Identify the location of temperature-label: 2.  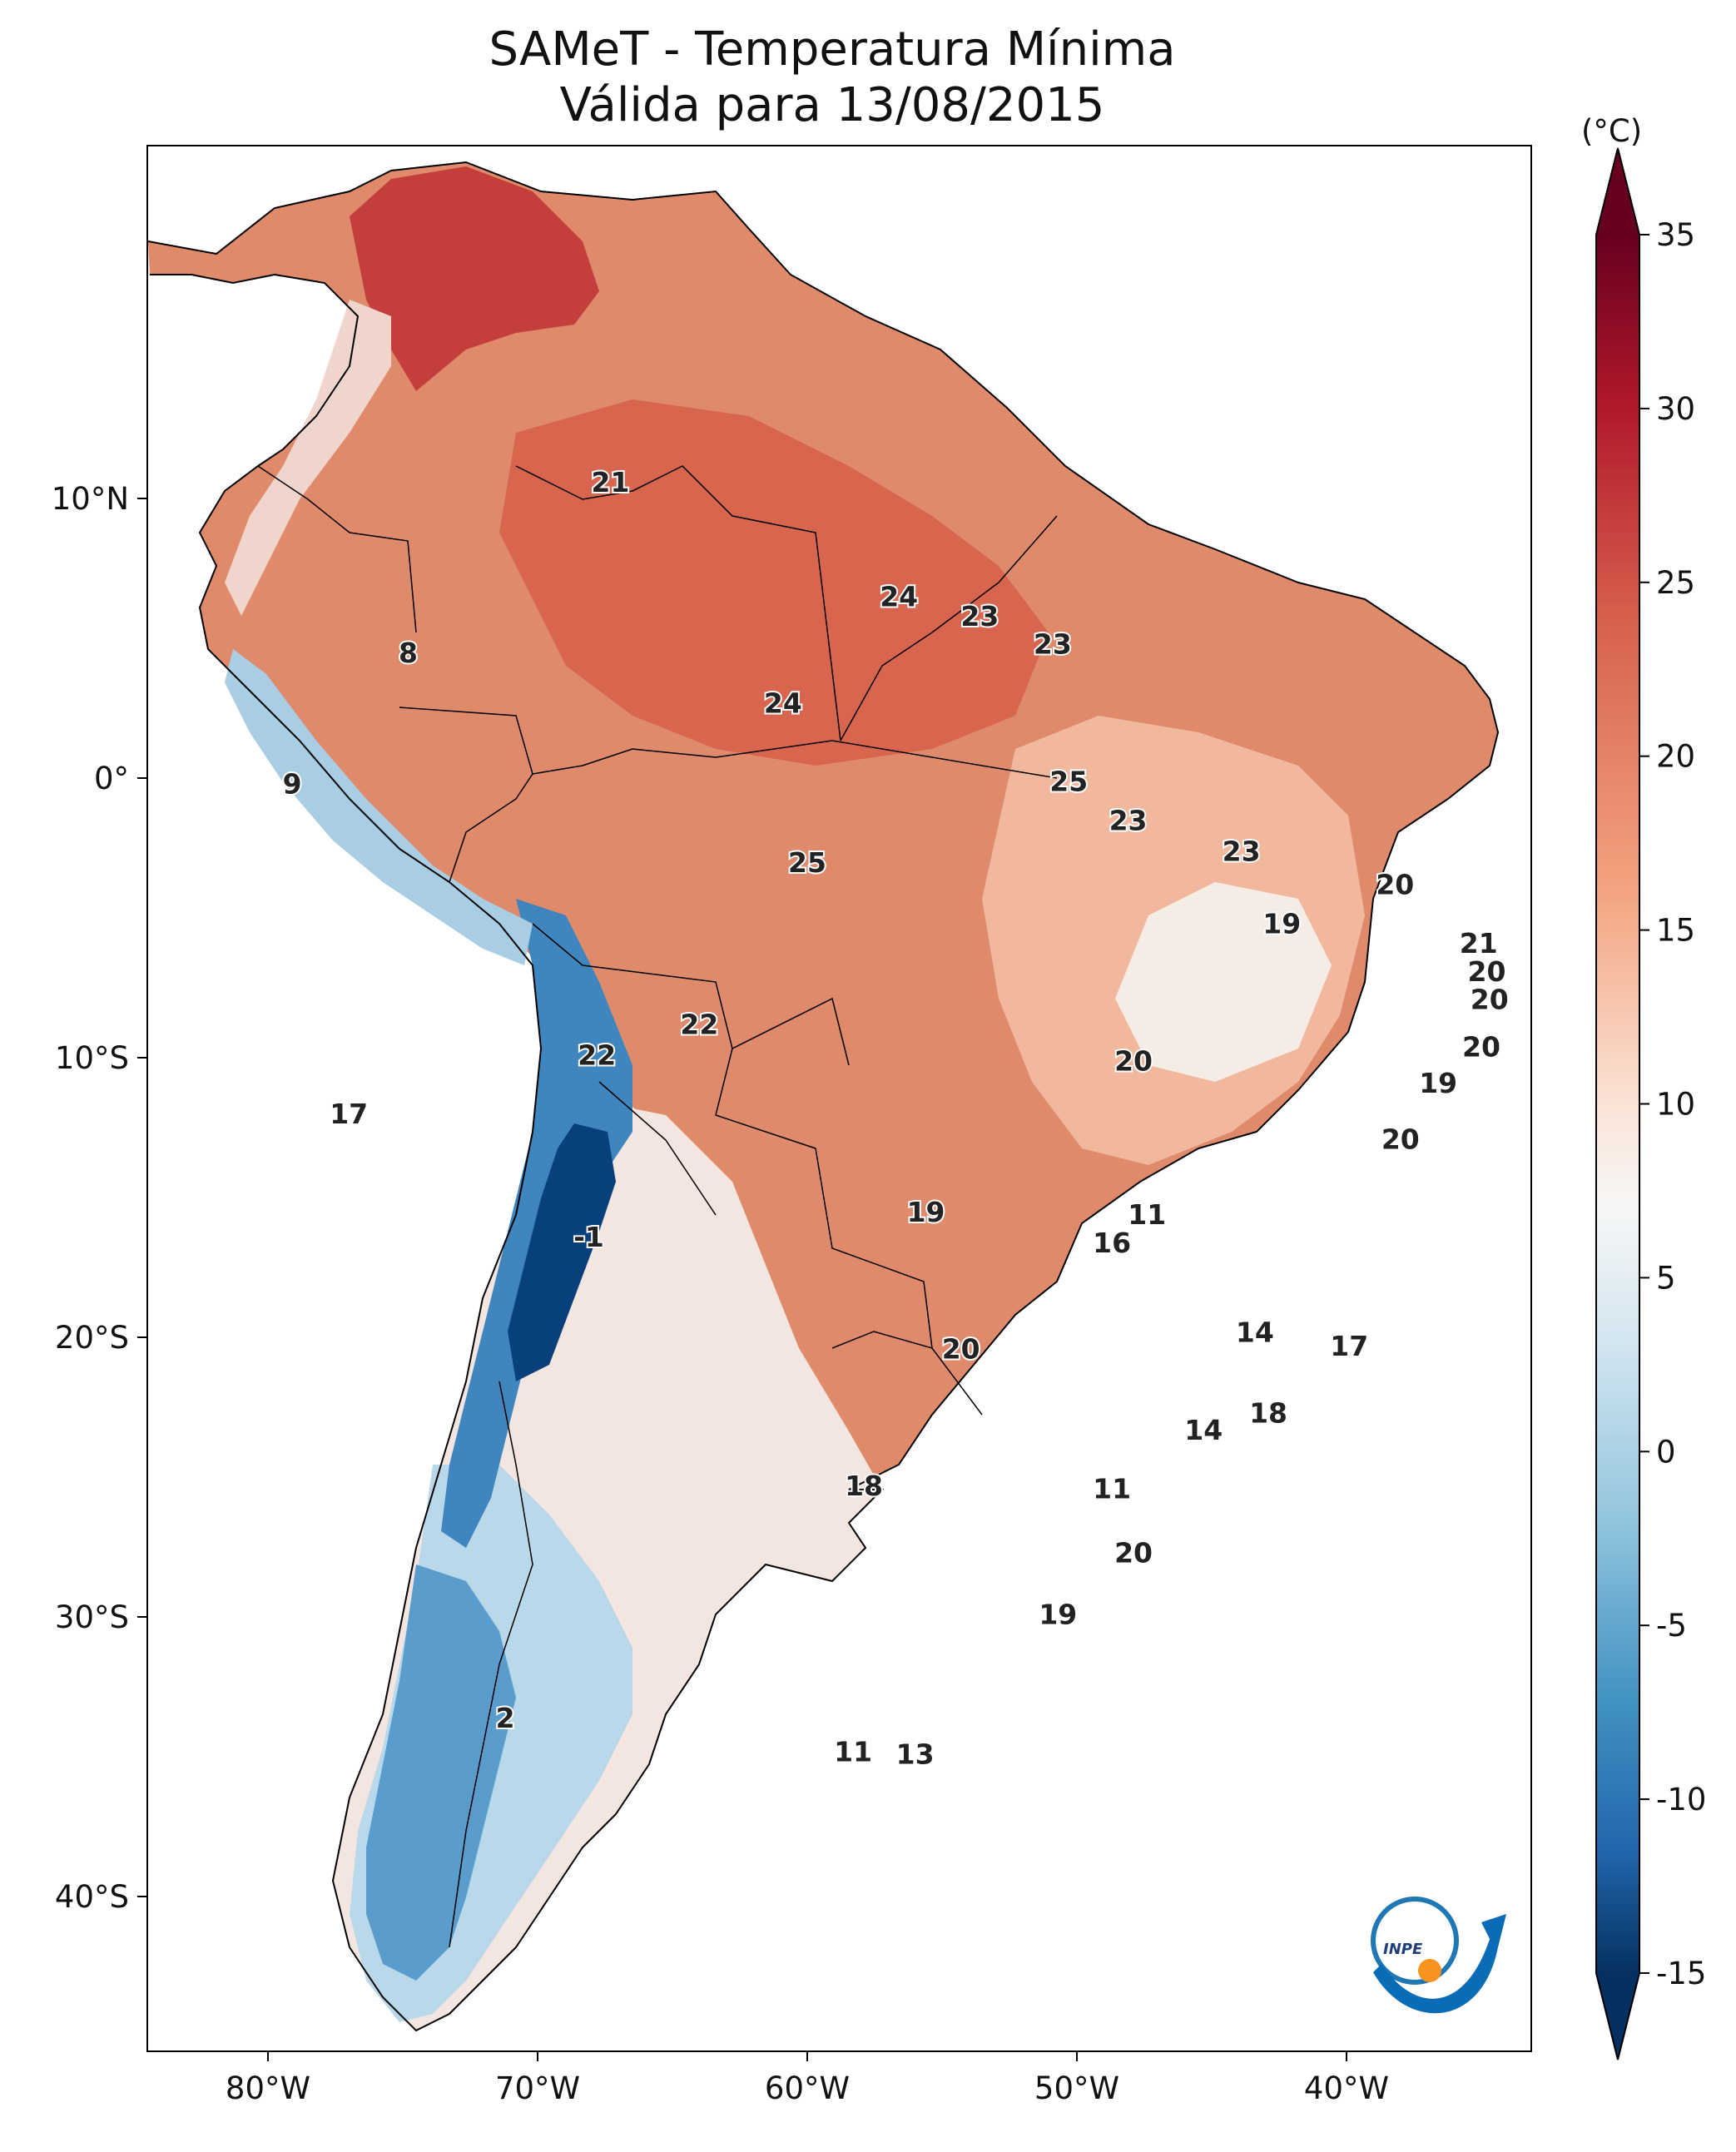
(506, 1718).